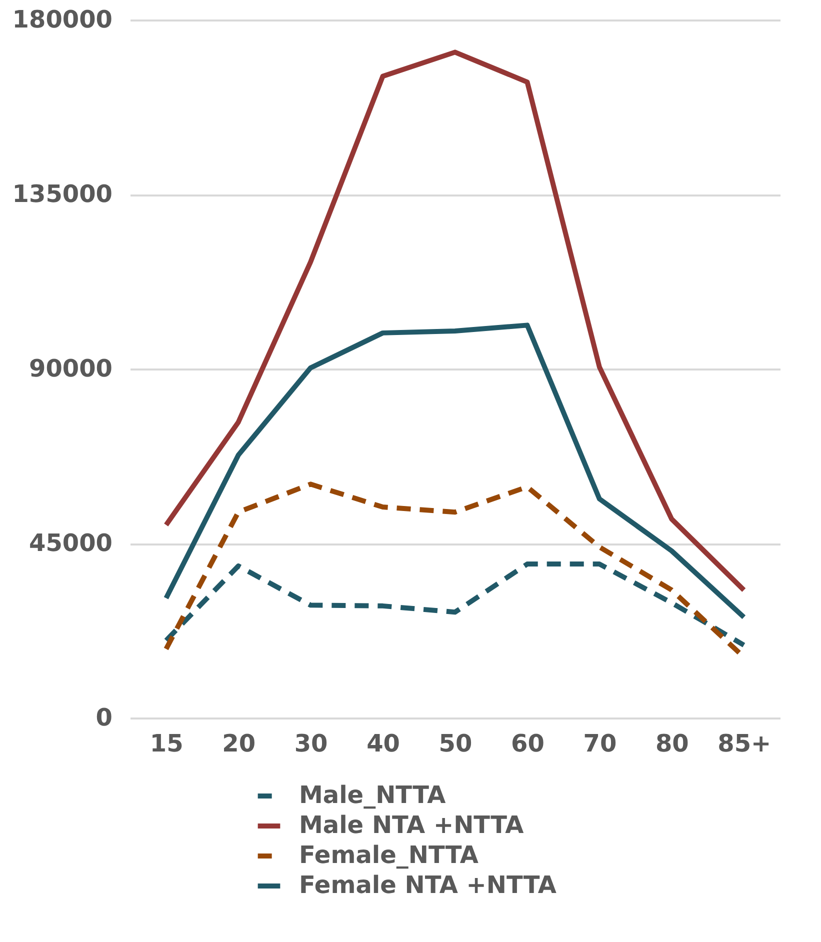 This screenshot has width=821, height=942. What do you see at coordinates (311, 744) in the screenshot?
I see `x-tick-label: 30` at bounding box center [311, 744].